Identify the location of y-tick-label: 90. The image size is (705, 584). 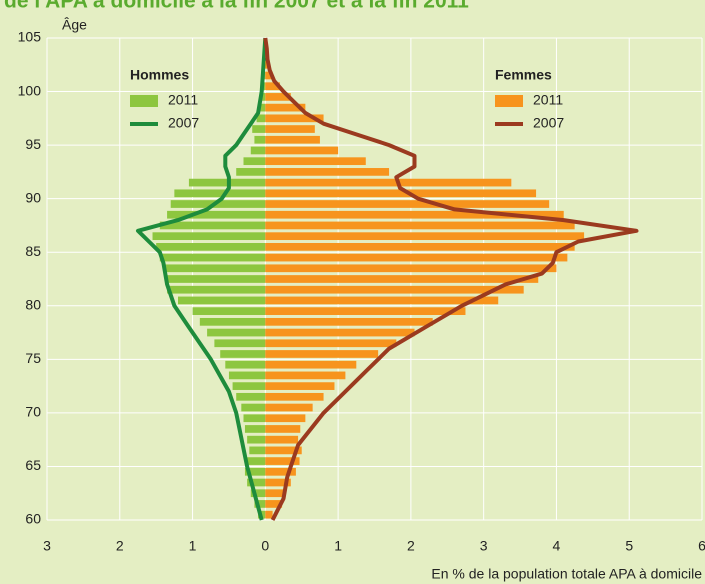
(33, 197).